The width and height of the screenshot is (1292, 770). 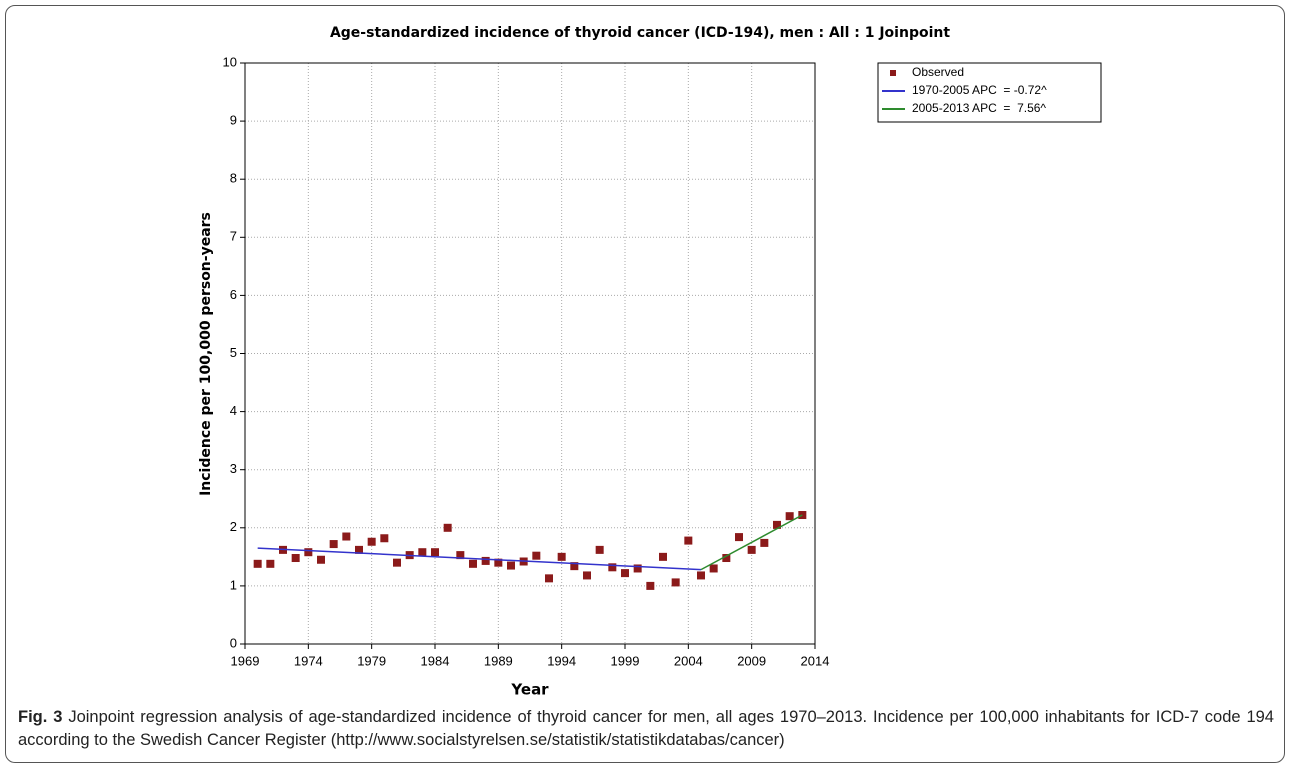 I want to click on y-tick-label: 1, so click(x=233, y=584).